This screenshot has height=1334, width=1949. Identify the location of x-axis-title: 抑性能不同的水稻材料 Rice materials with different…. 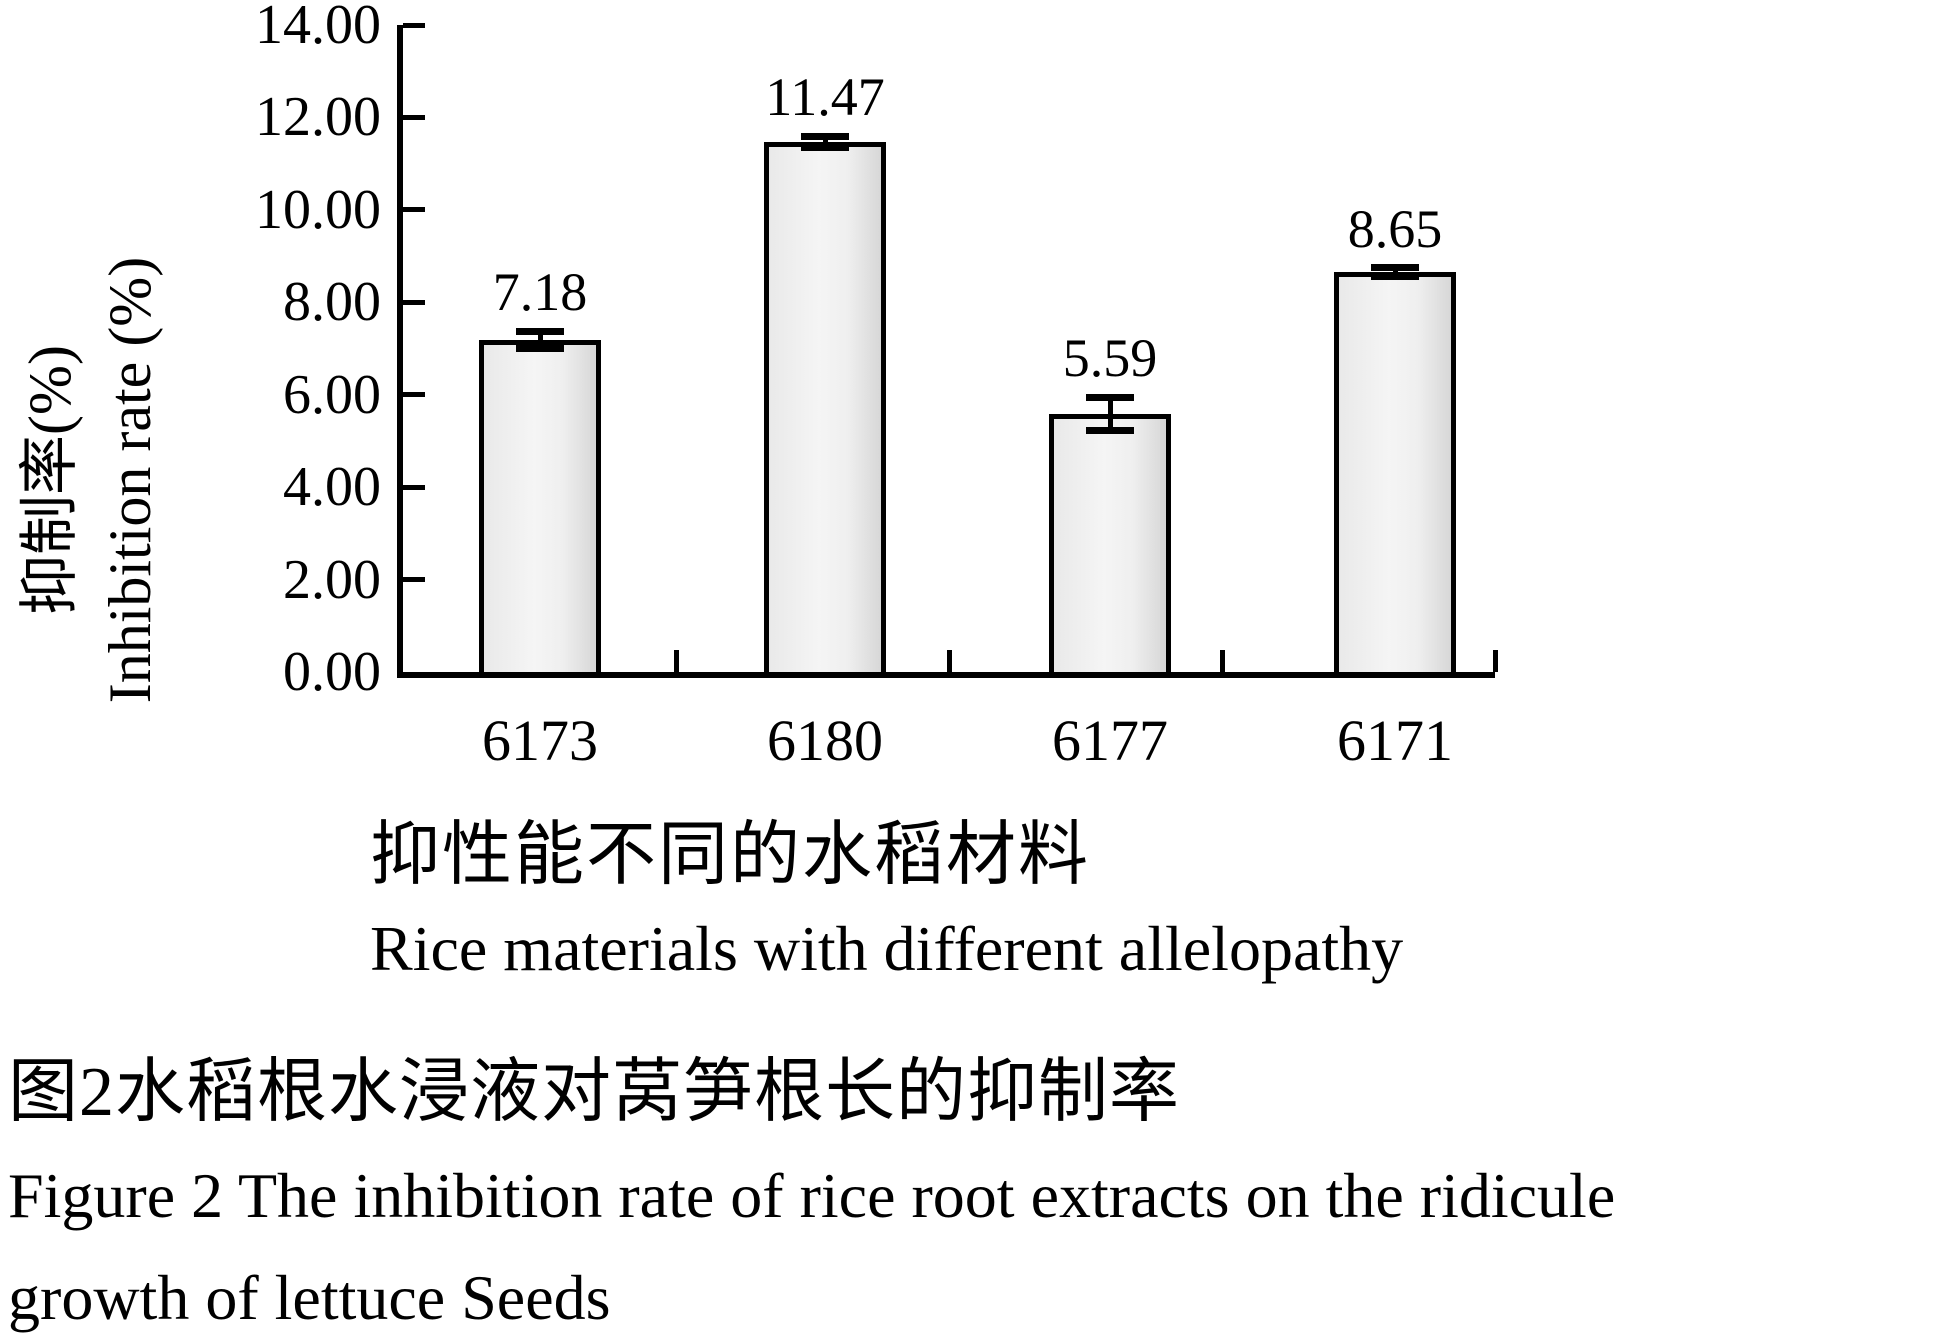
(886, 903).